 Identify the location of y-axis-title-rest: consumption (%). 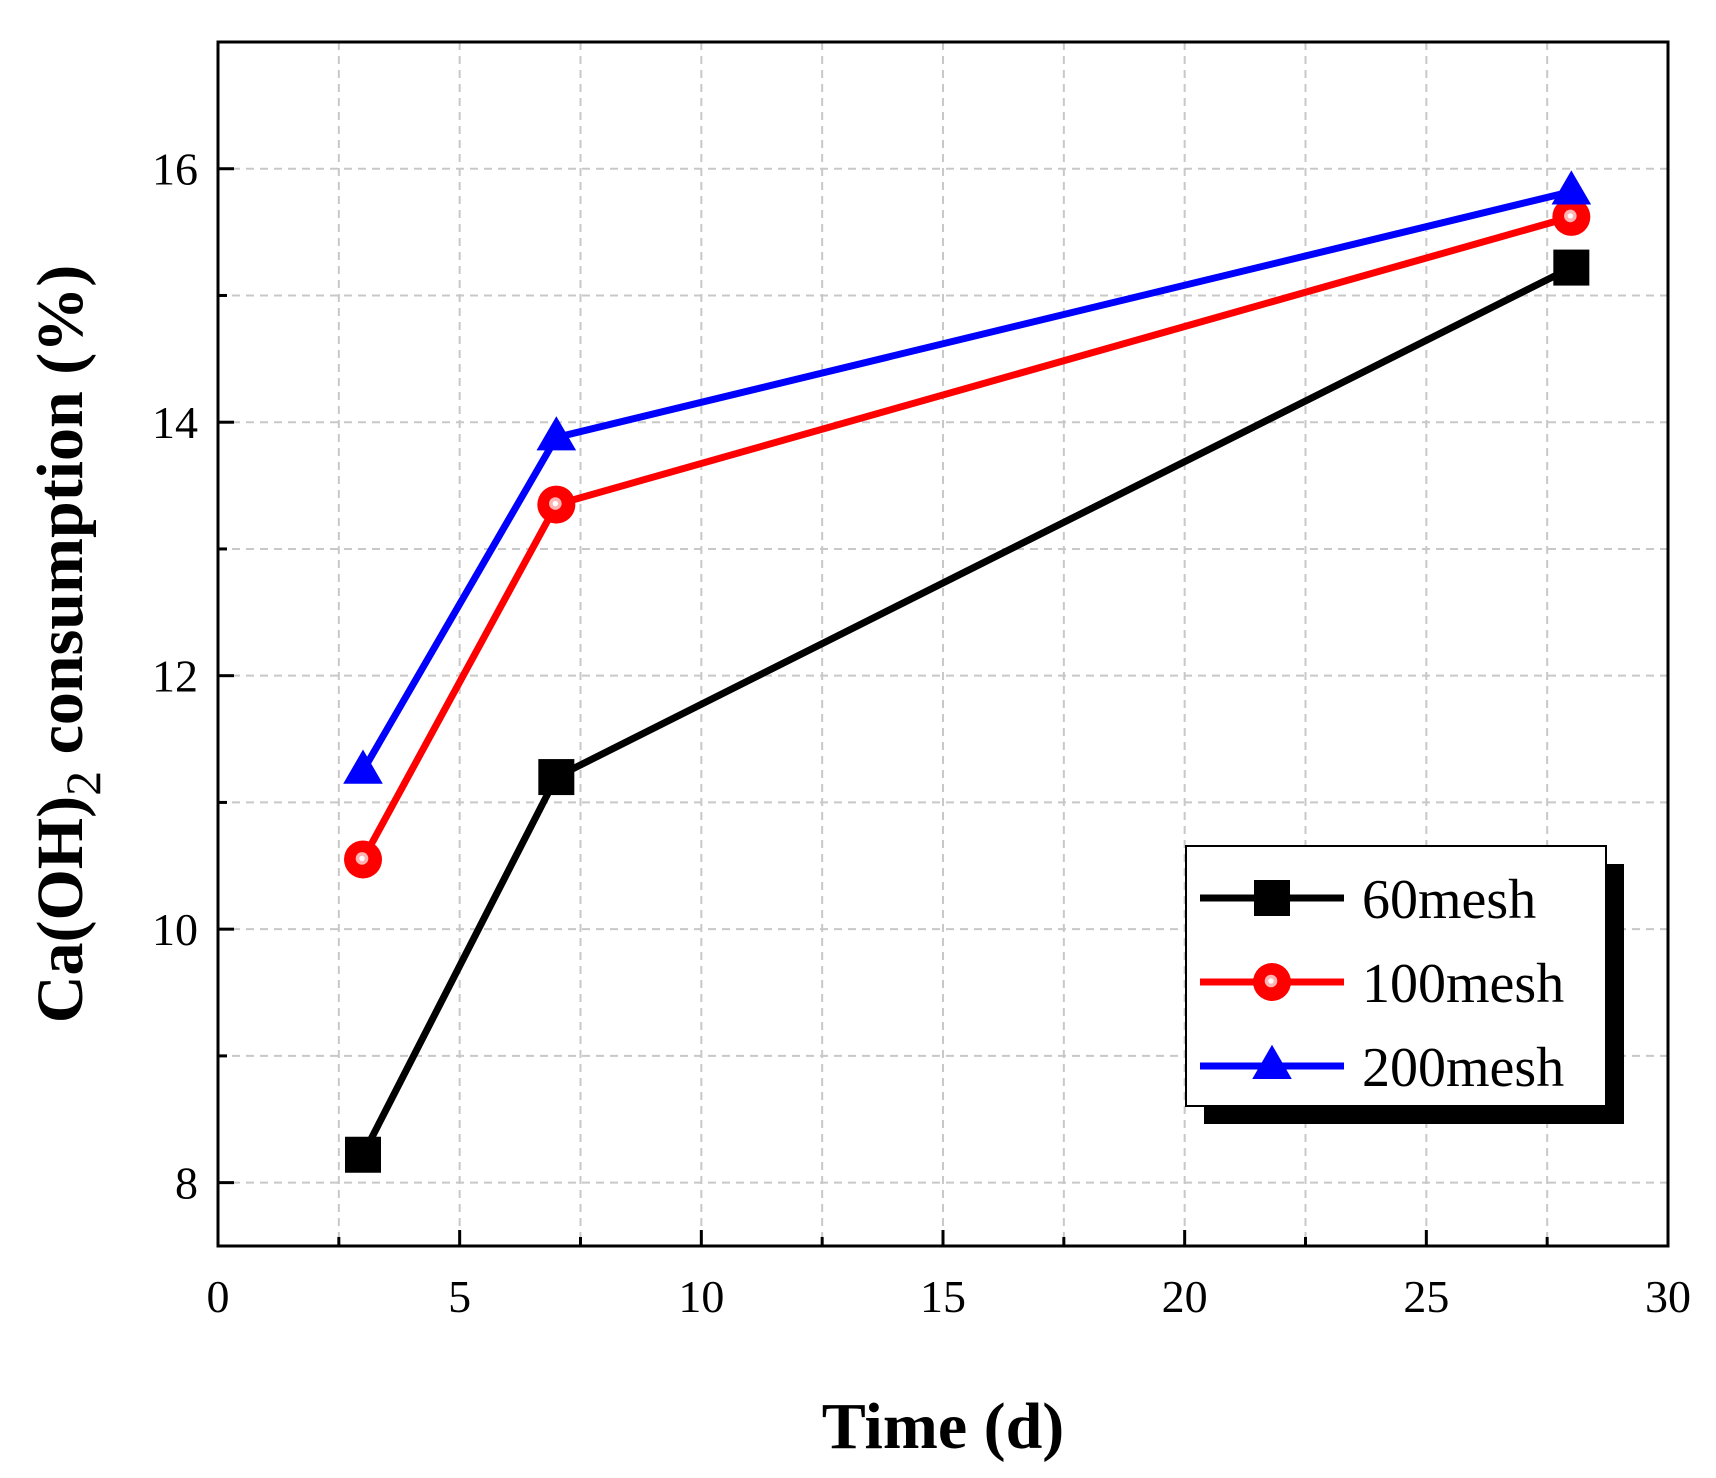
(60, 518).